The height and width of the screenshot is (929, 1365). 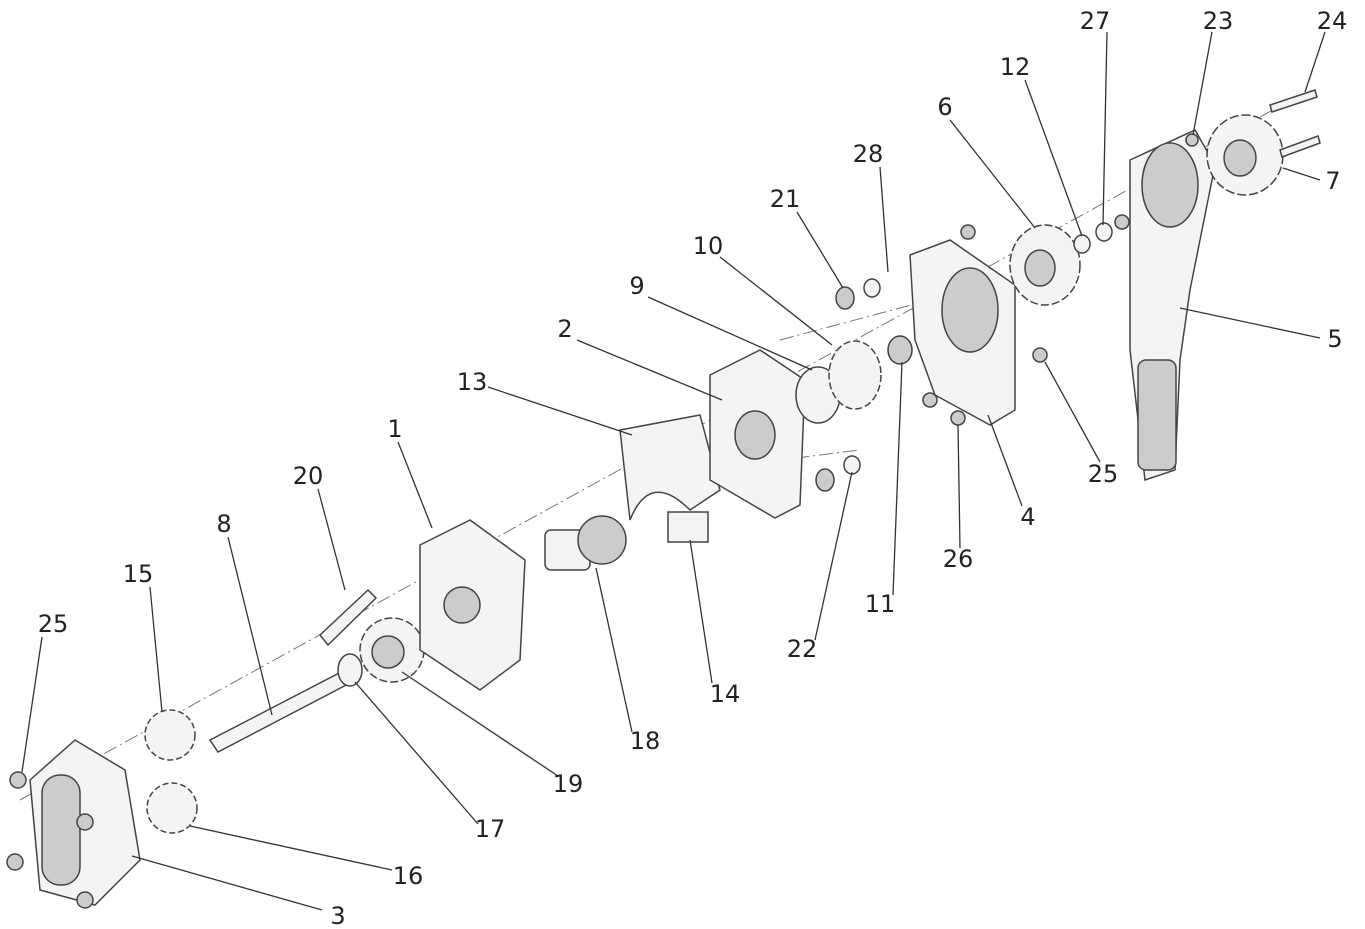 What do you see at coordinates (958, 559) in the screenshot?
I see `callout-label: 26` at bounding box center [958, 559].